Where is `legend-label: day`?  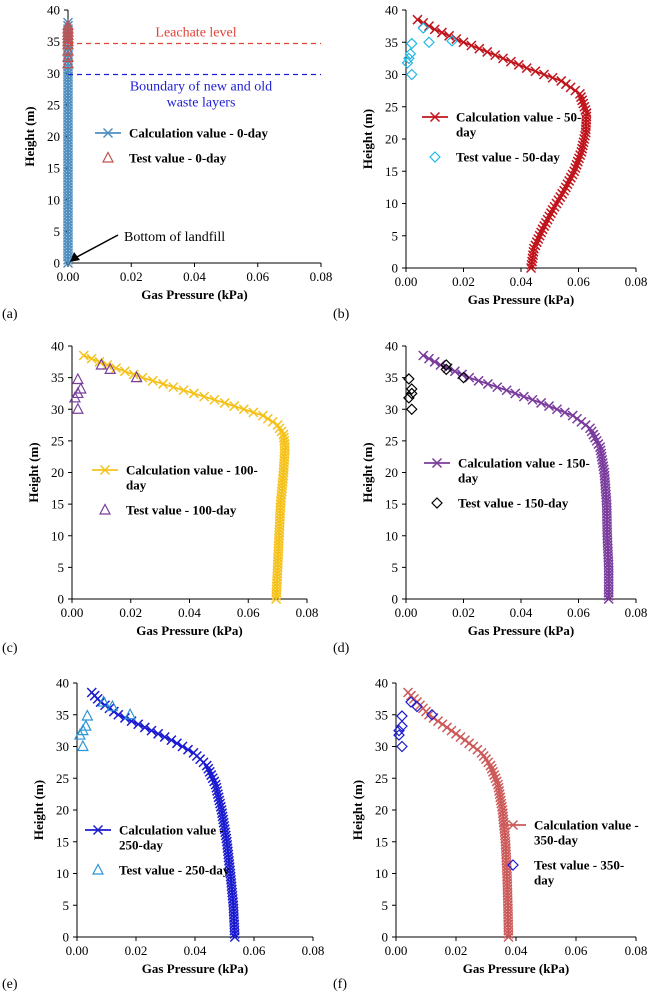
legend-label: day is located at coordinates (466, 132).